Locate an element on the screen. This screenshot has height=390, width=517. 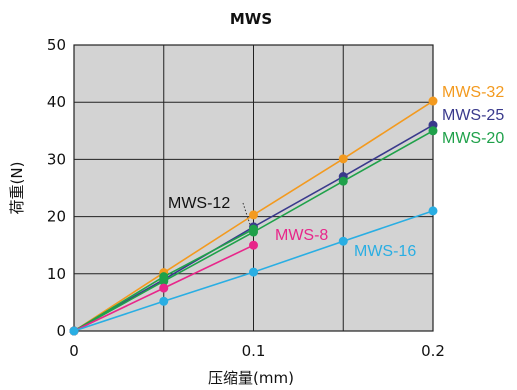
y-tick-label: 10 is located at coordinates (56, 274).